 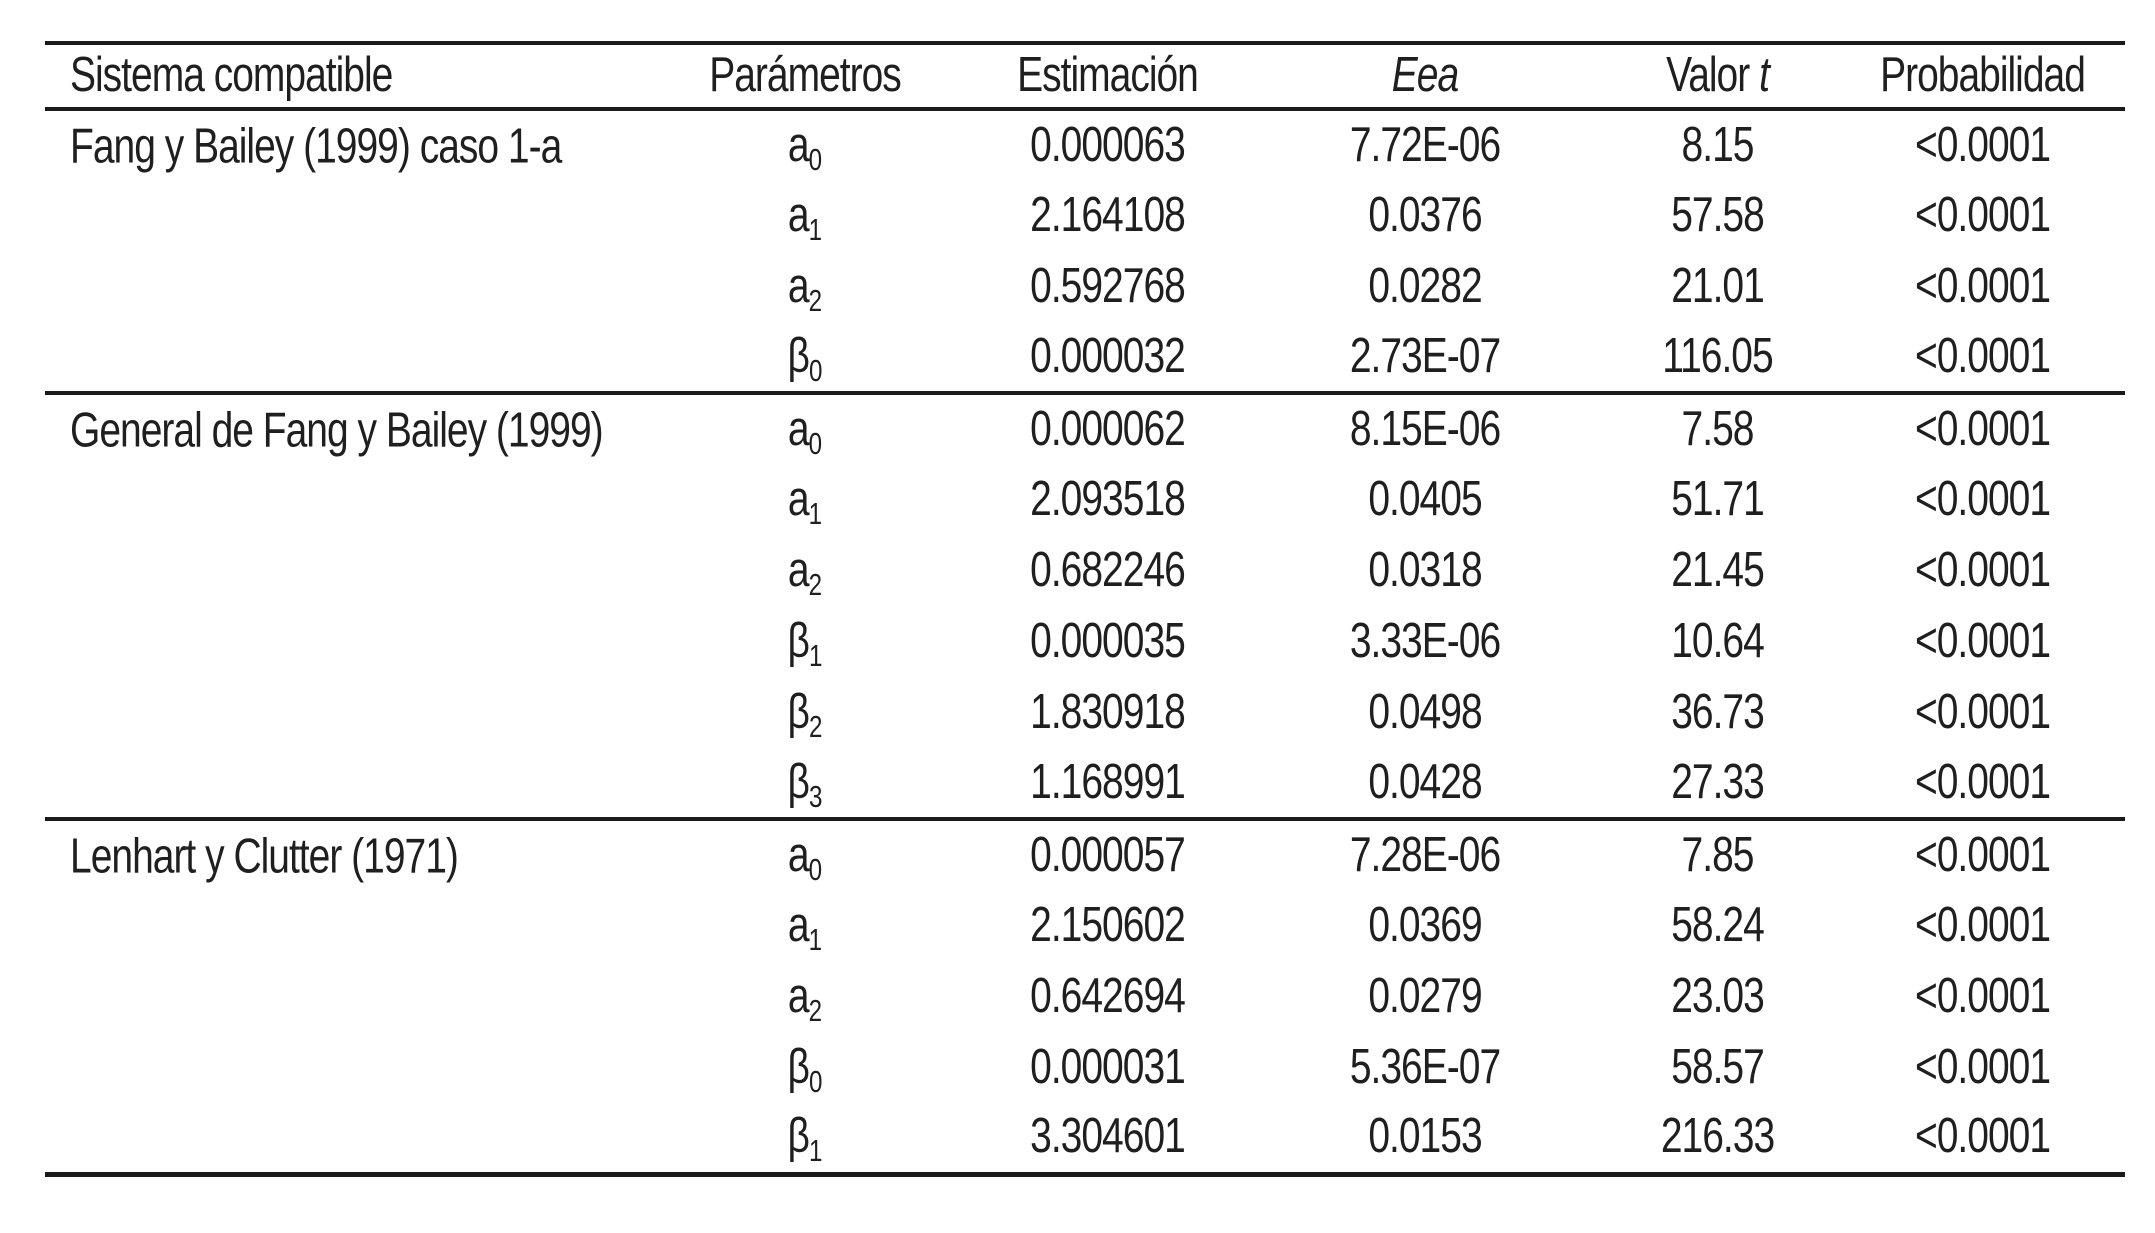 I want to click on estimate-value: 0.000035, so click(x=1108, y=641).